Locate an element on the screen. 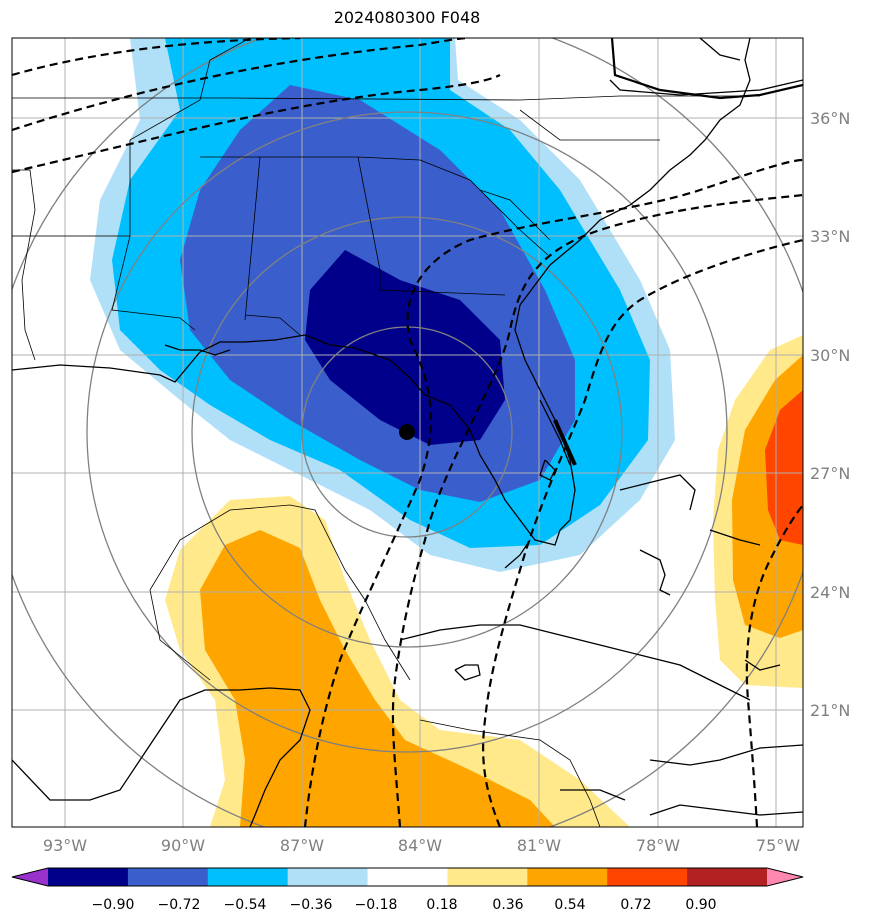  colorbar-tick-label: −0.54 is located at coordinates (245, 905).